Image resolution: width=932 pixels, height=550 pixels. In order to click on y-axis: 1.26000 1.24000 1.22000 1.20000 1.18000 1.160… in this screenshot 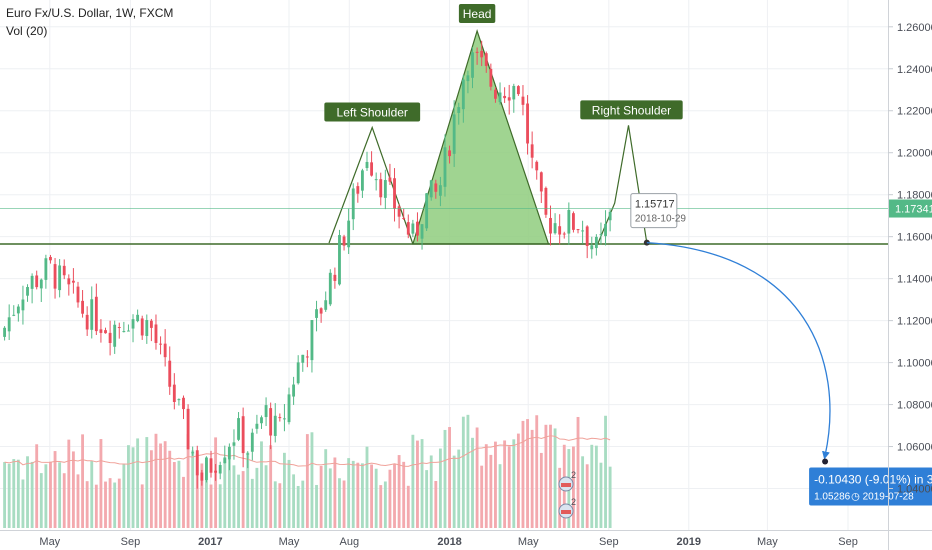, I will do `click(910, 259)`.